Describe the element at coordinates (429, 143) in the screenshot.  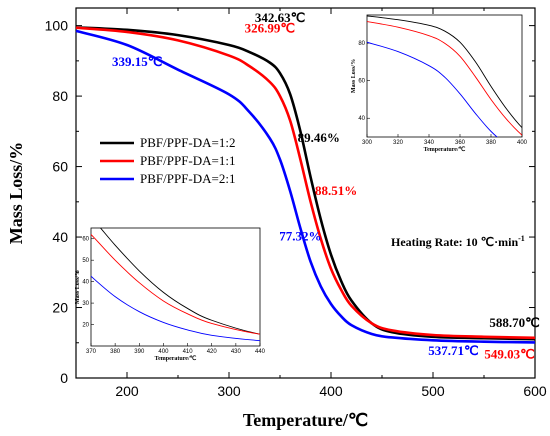
I see `inset-top-x-tick-label: 340` at that location.